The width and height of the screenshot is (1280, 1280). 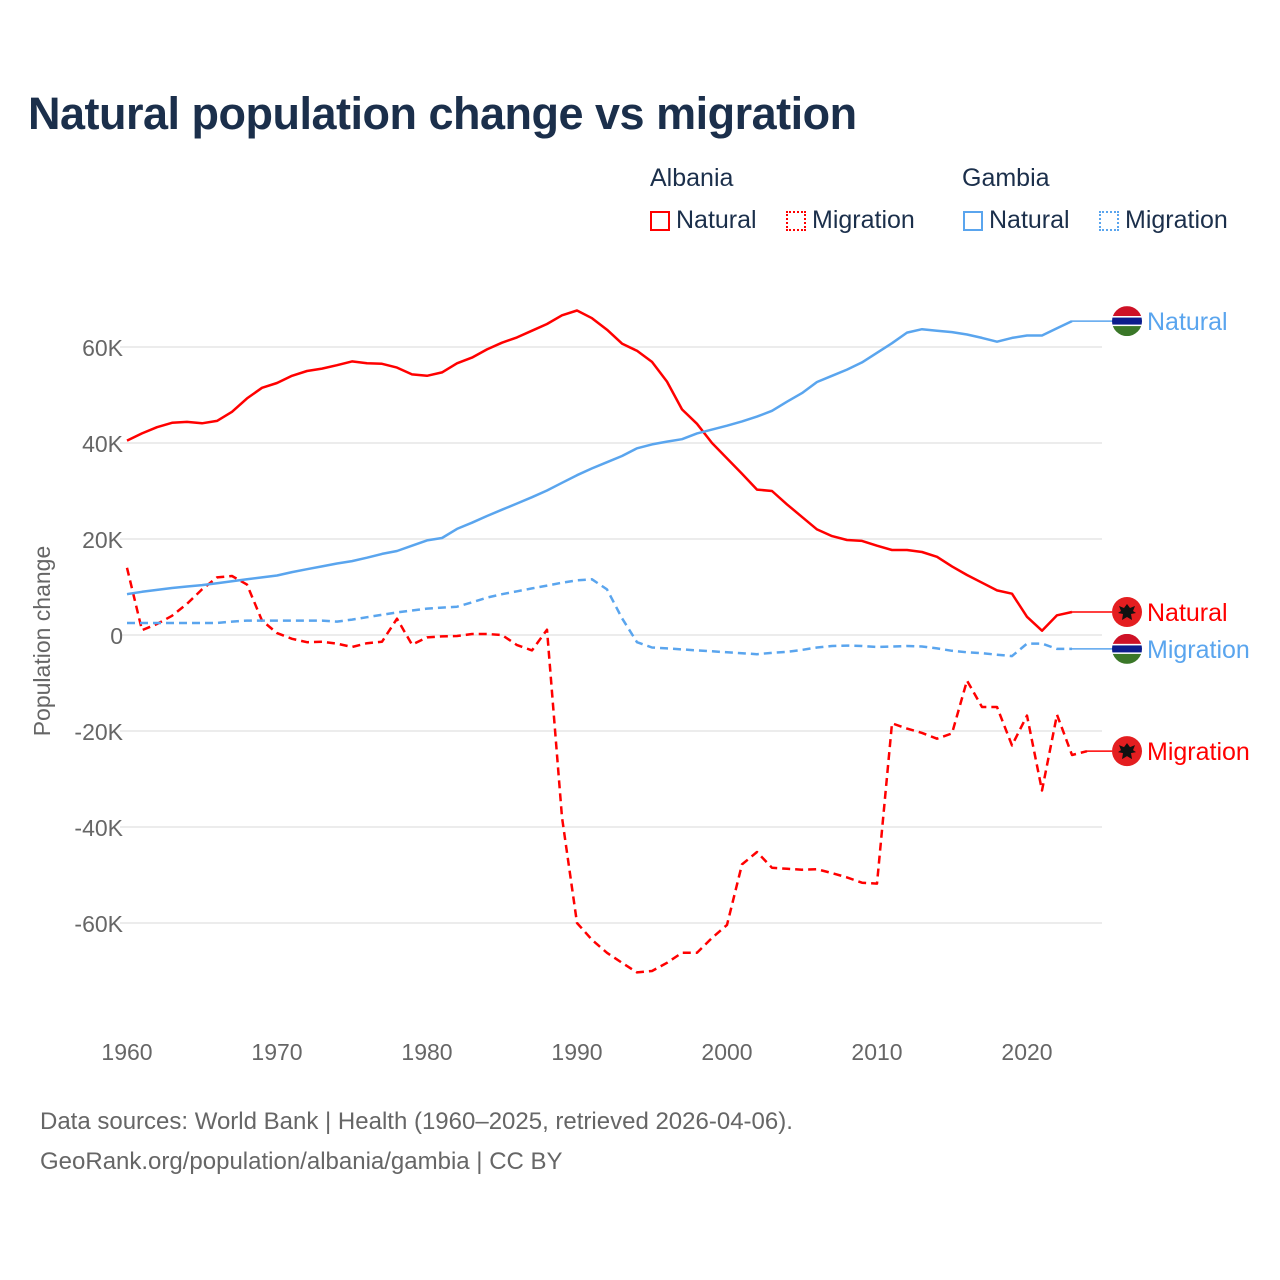 What do you see at coordinates (103, 348) in the screenshot?
I see `y-tick-label: 60K` at bounding box center [103, 348].